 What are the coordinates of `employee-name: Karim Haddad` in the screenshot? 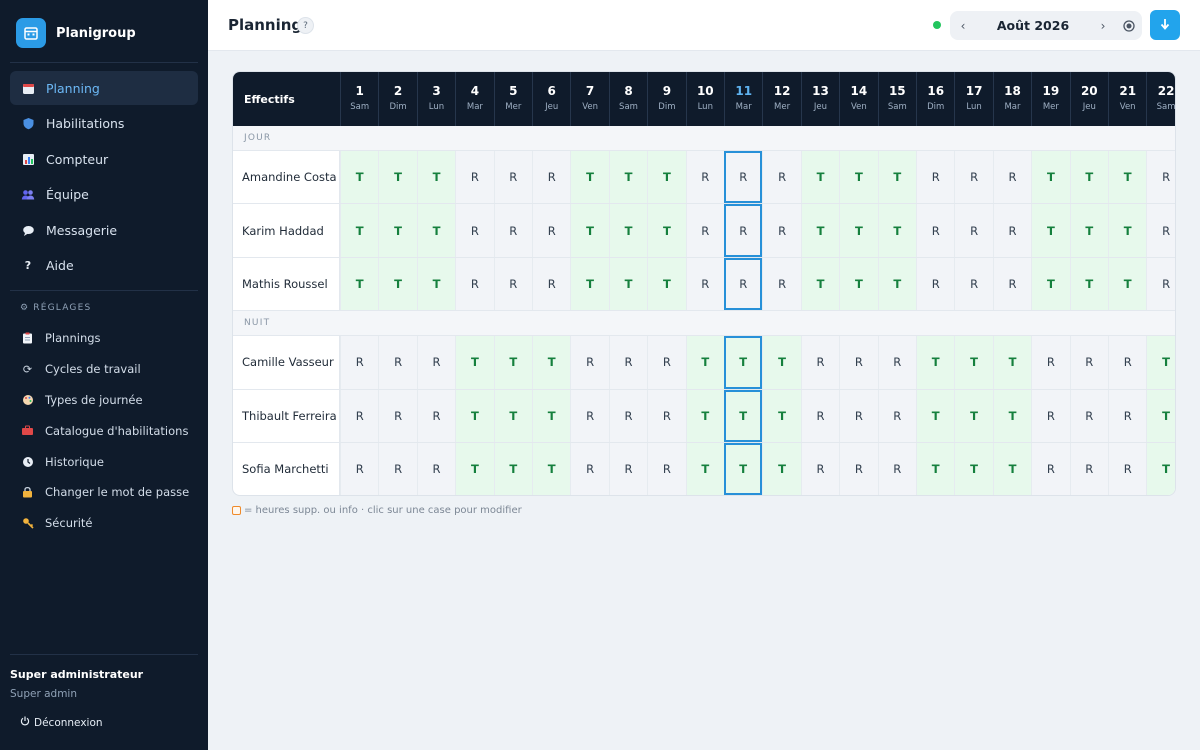 It's located at (286, 230).